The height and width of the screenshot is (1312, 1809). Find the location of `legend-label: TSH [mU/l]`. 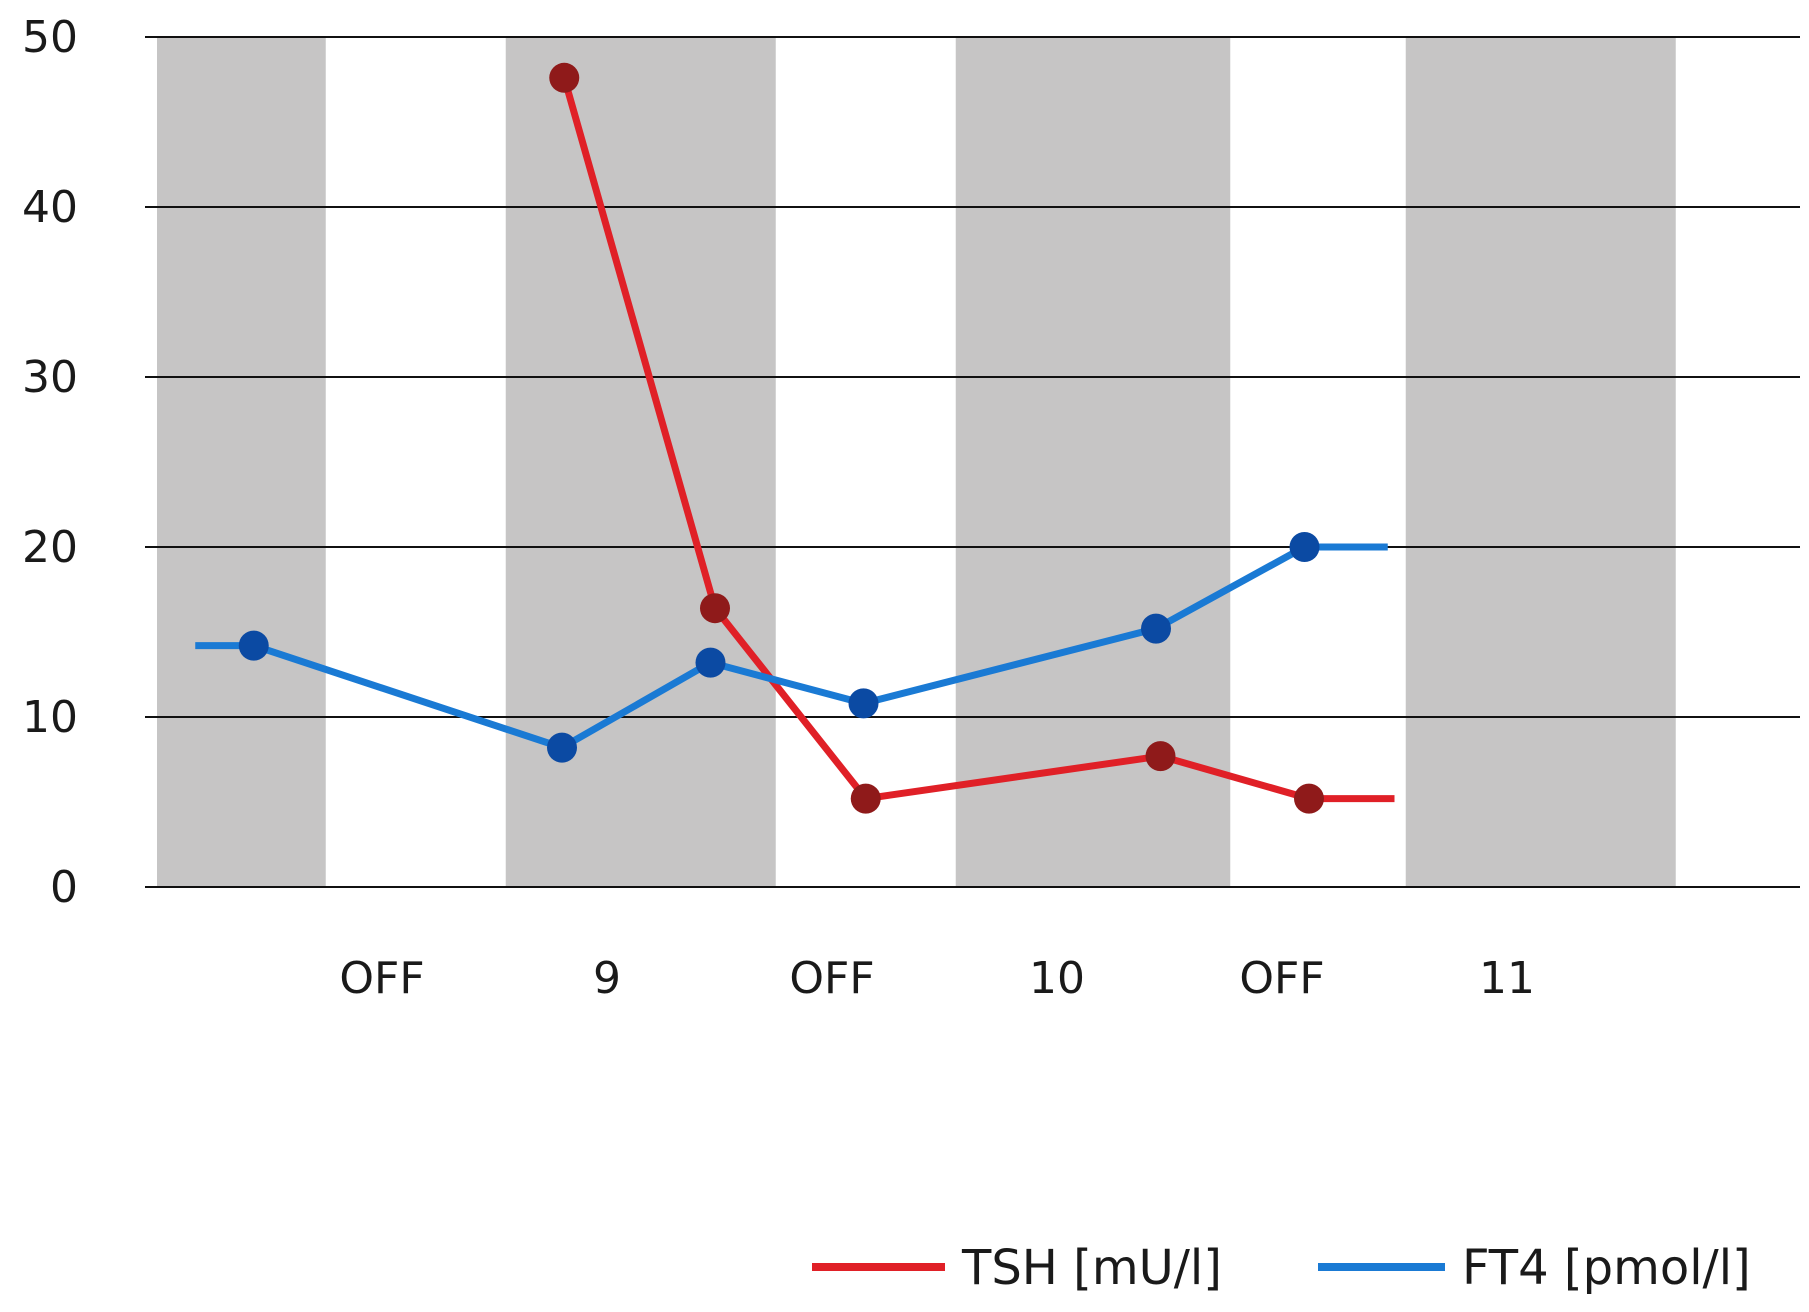

legend-label: TSH [mU/l] is located at coordinates (1091, 1268).